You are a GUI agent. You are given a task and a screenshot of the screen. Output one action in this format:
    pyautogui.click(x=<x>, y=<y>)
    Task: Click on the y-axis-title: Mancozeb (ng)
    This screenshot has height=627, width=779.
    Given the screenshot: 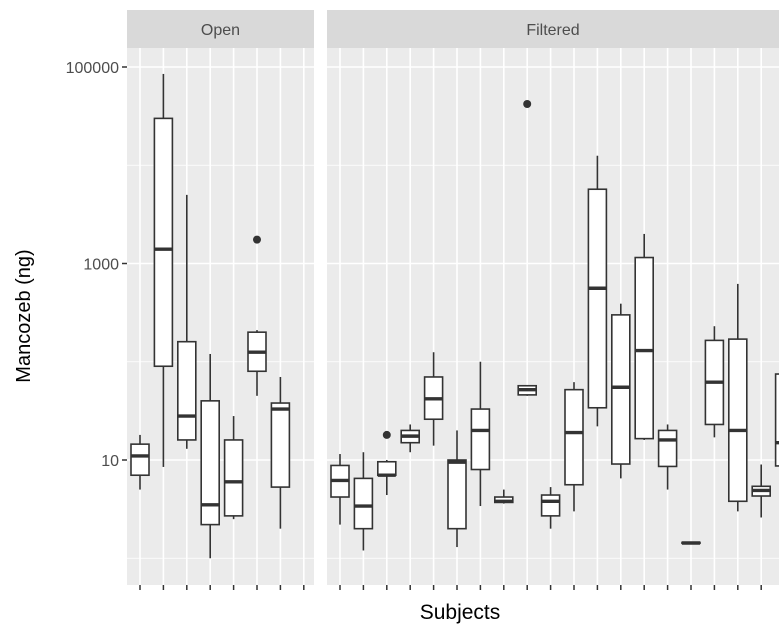 What is the action you would take?
    pyautogui.click(x=24, y=315)
    